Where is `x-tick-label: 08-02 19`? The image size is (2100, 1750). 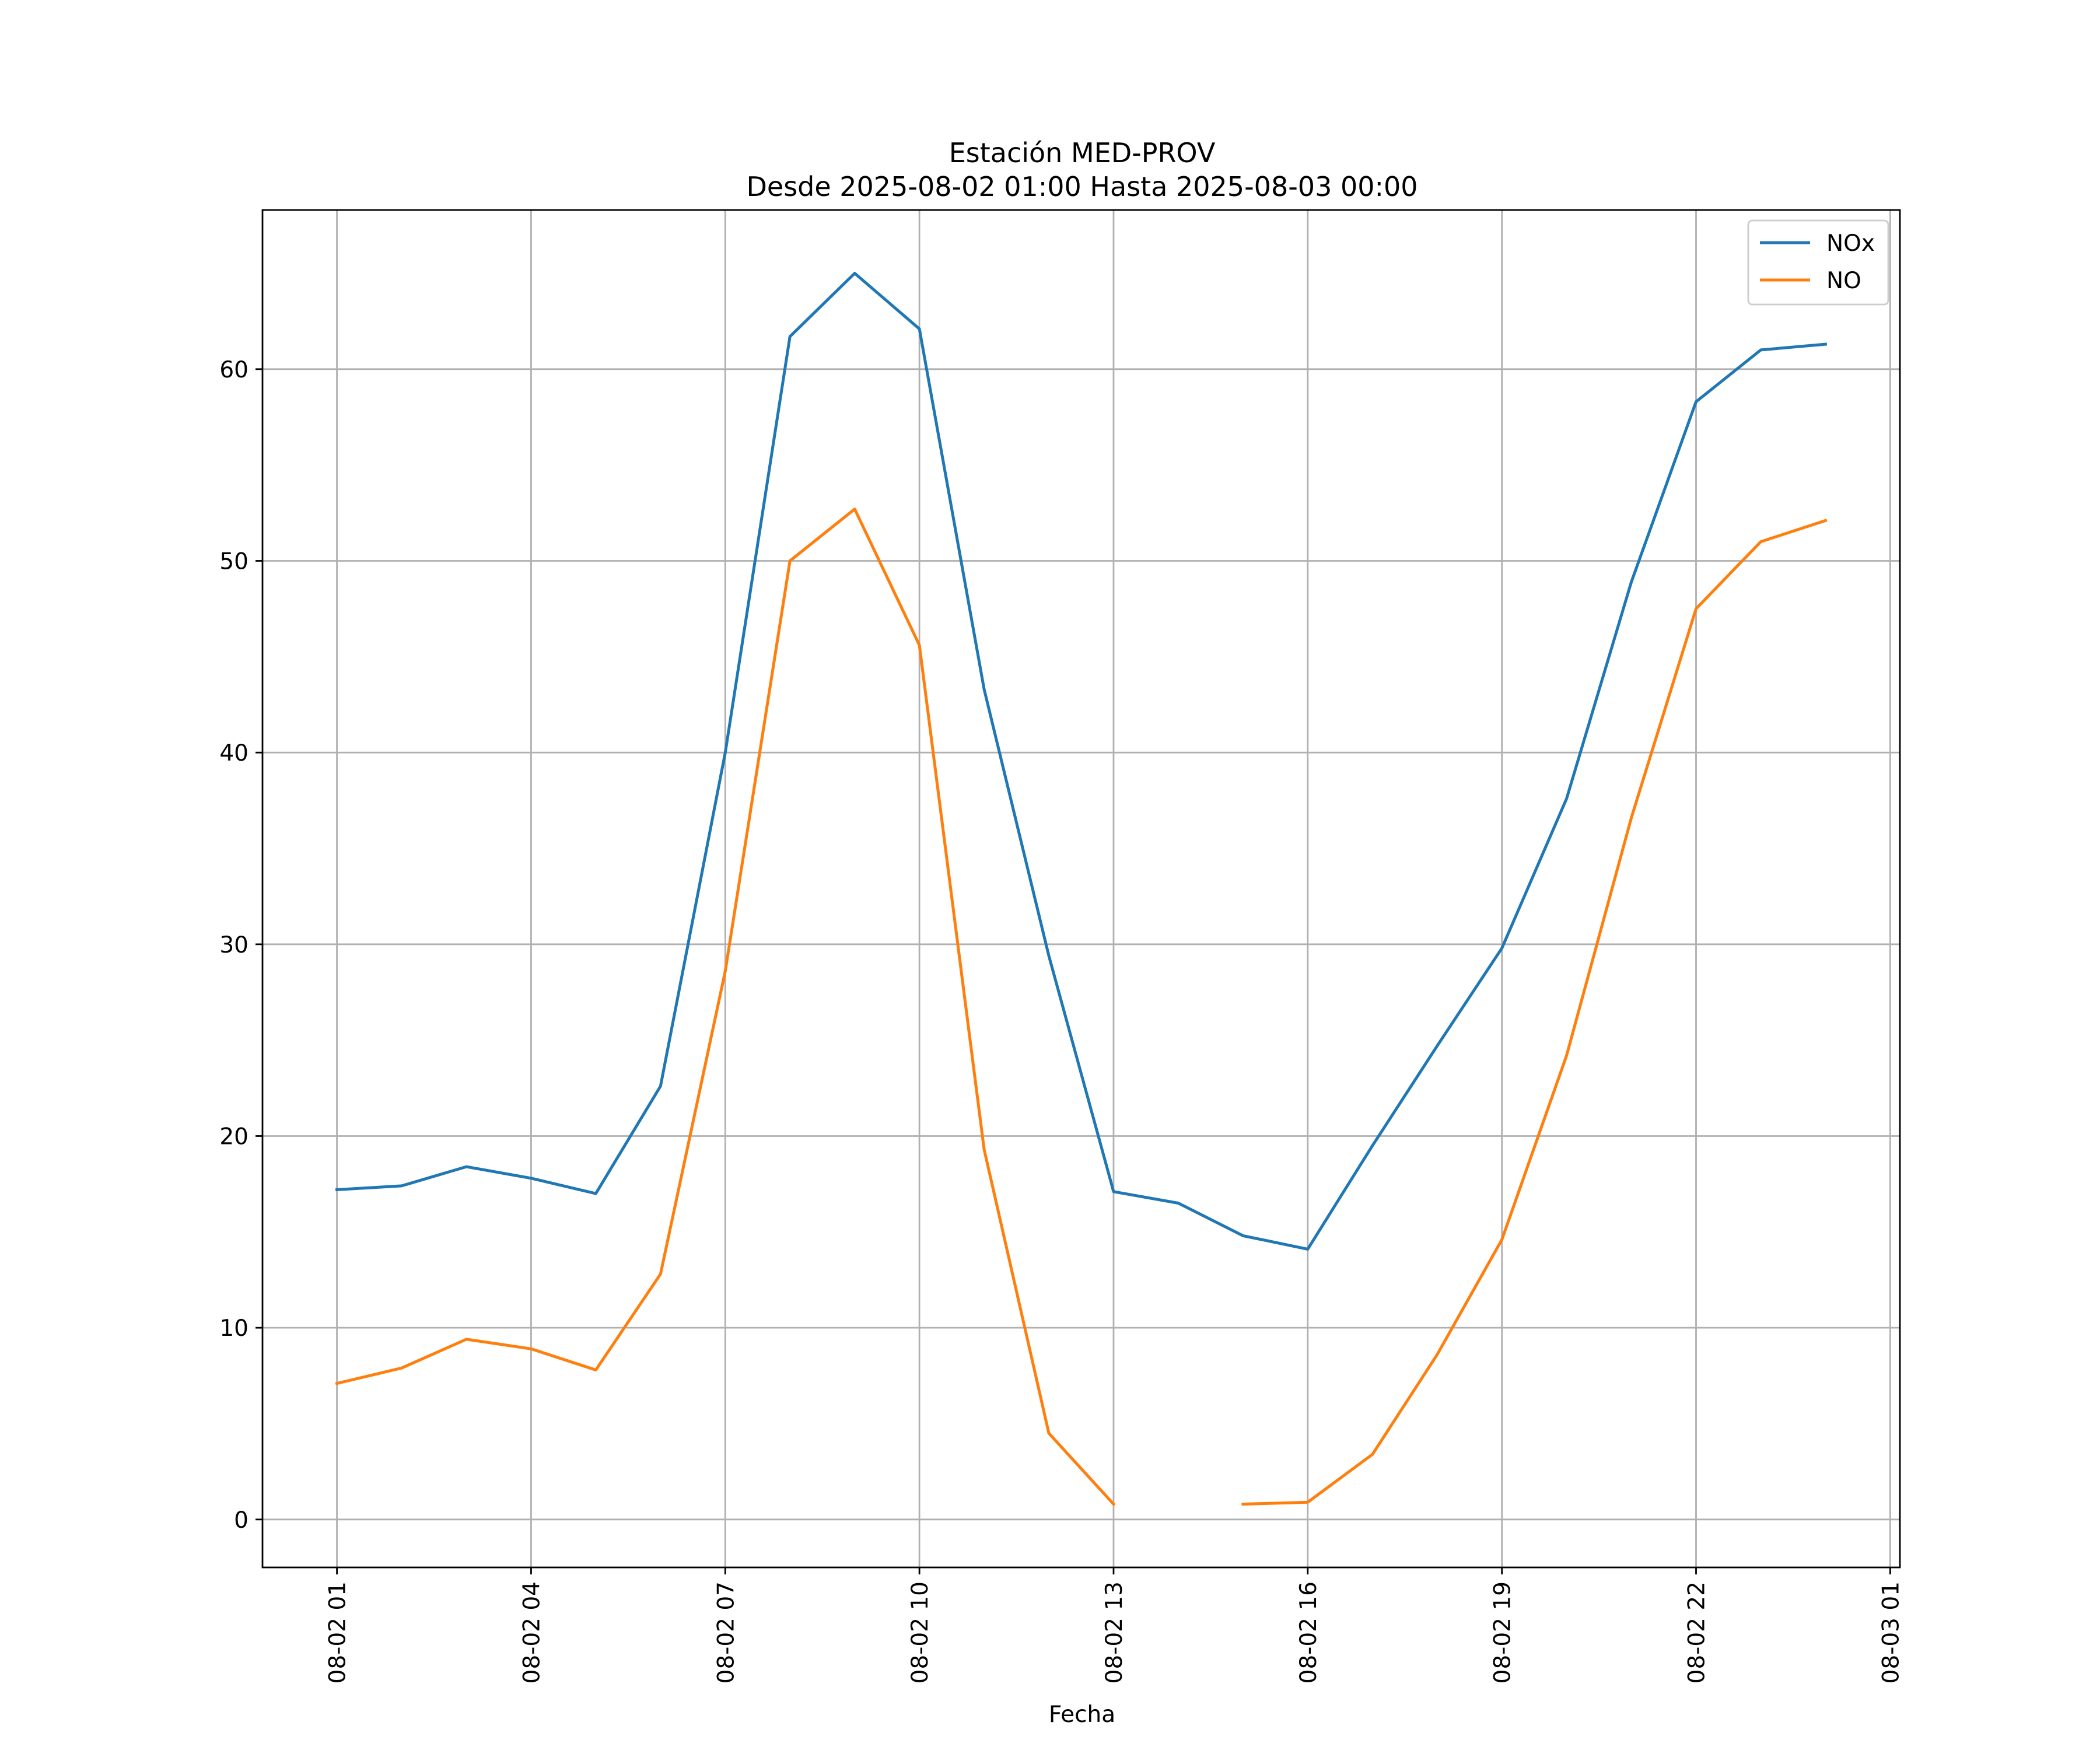
x-tick-label: 08-02 19 is located at coordinates (1503, 1632).